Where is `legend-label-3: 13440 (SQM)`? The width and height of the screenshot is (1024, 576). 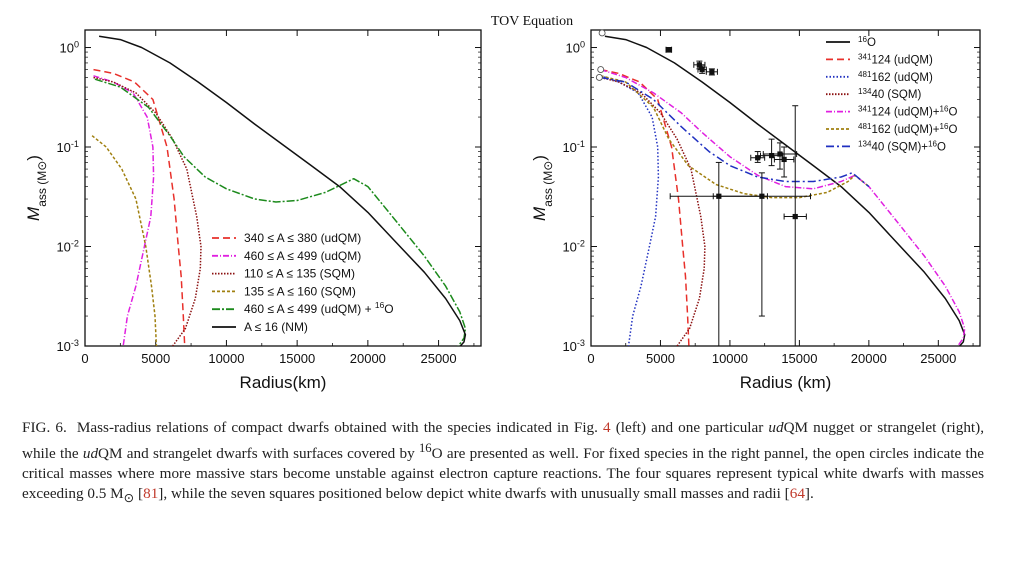 legend-label-3: 13440 (SQM) is located at coordinates (889, 94).